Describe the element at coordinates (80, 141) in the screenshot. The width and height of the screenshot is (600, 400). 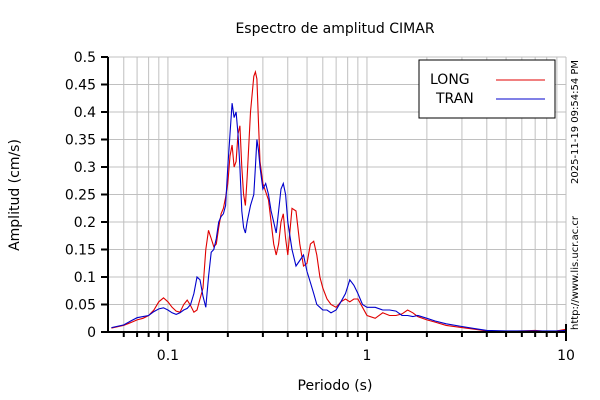
I see `y-tick-label: 0.35` at that location.